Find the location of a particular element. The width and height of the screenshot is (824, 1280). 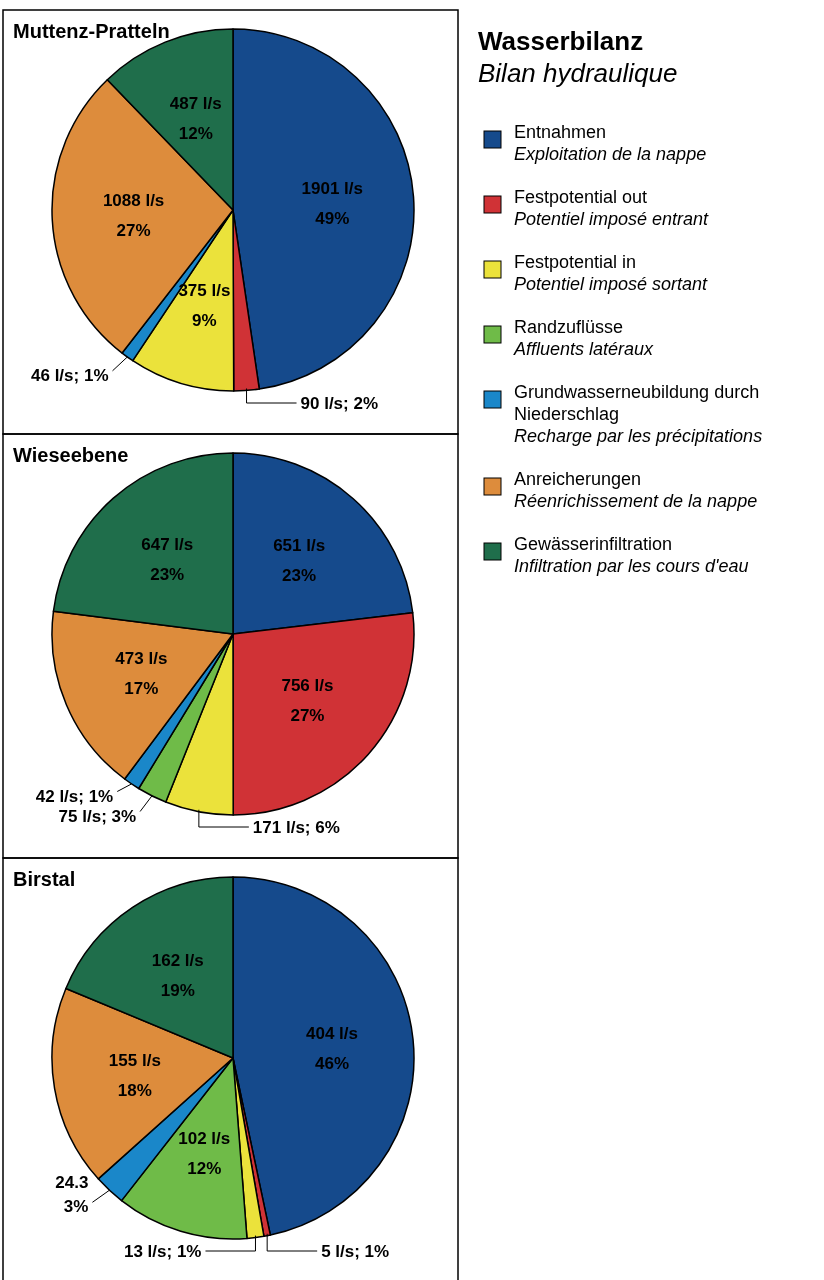

chart-title: Muttenz-Pratteln is located at coordinates (91, 31).